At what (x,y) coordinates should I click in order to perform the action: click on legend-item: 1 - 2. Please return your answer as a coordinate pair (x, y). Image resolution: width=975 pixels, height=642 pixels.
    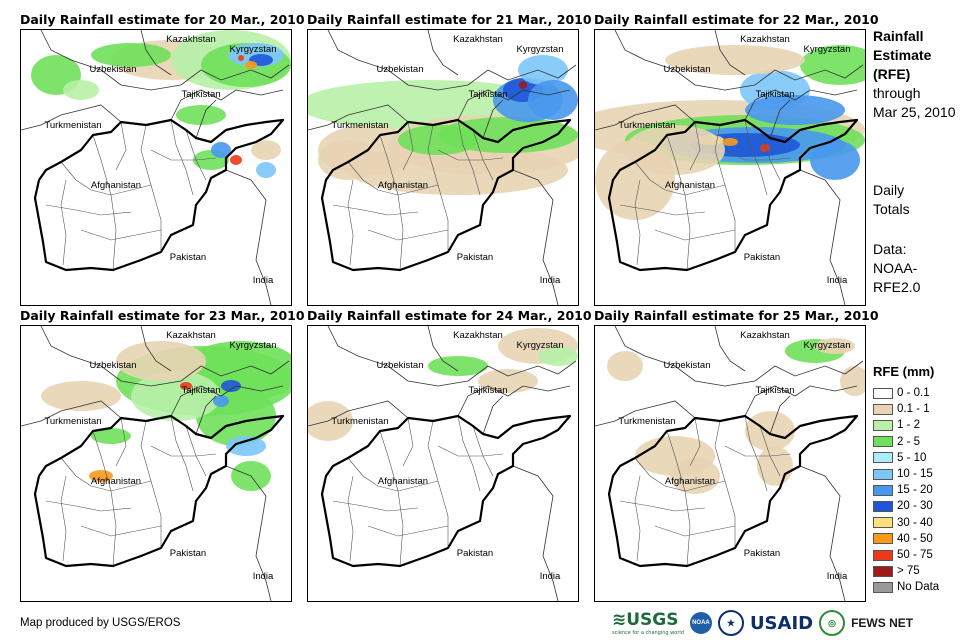
    Looking at the image, I should click on (896, 425).